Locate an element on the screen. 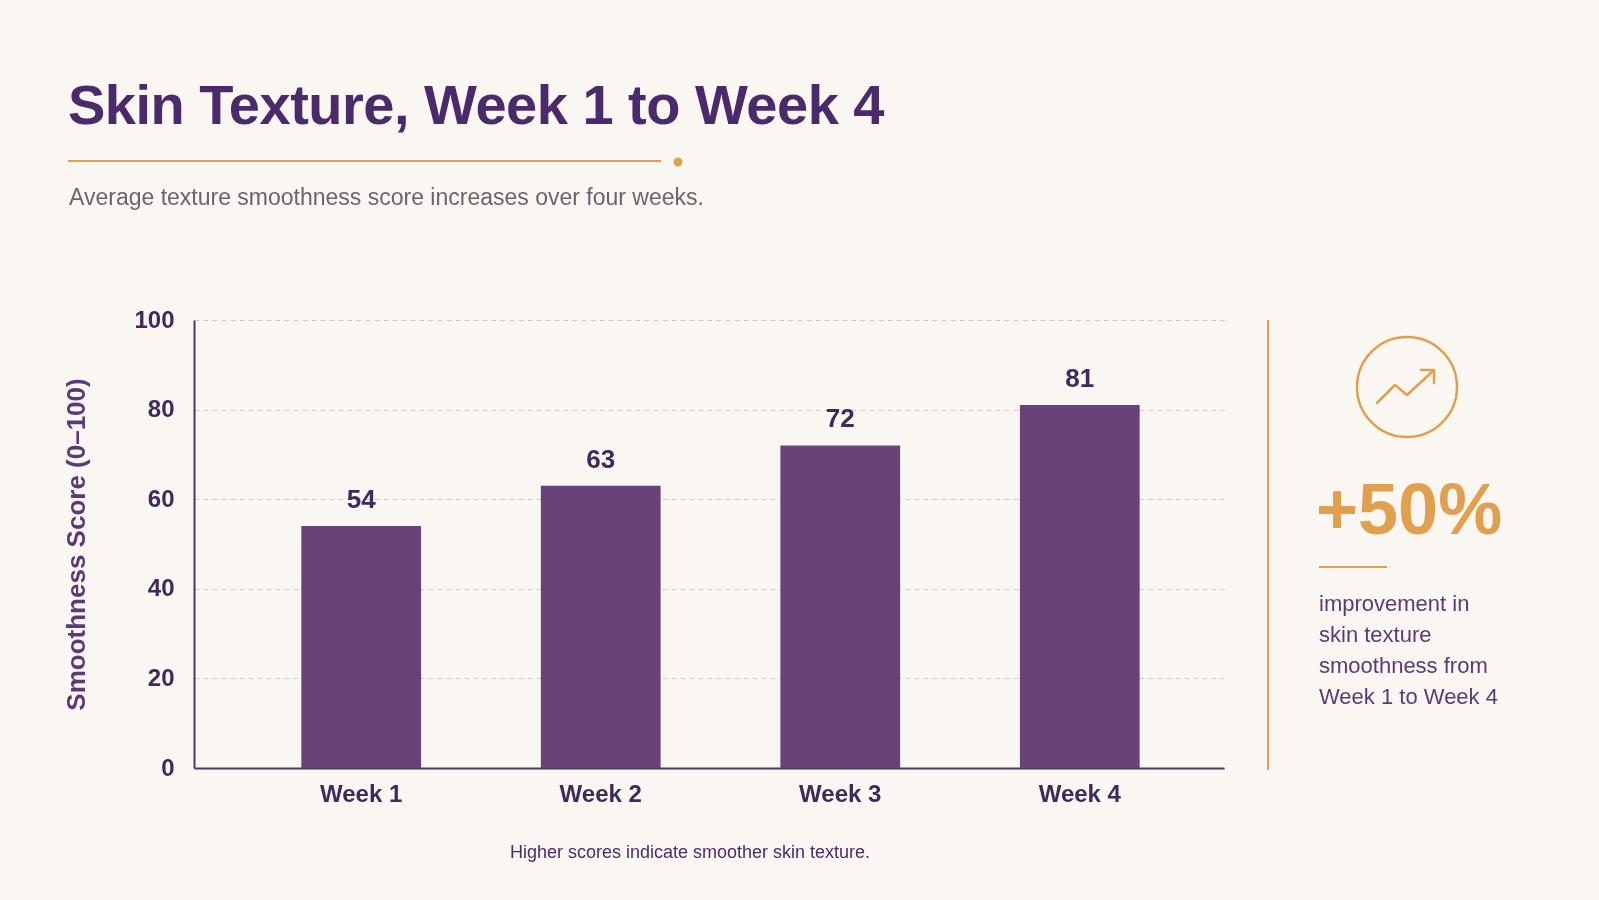 This screenshot has height=900, width=1599. text: Higher scores indicate smoother skin texture. is located at coordinates (690, 852).